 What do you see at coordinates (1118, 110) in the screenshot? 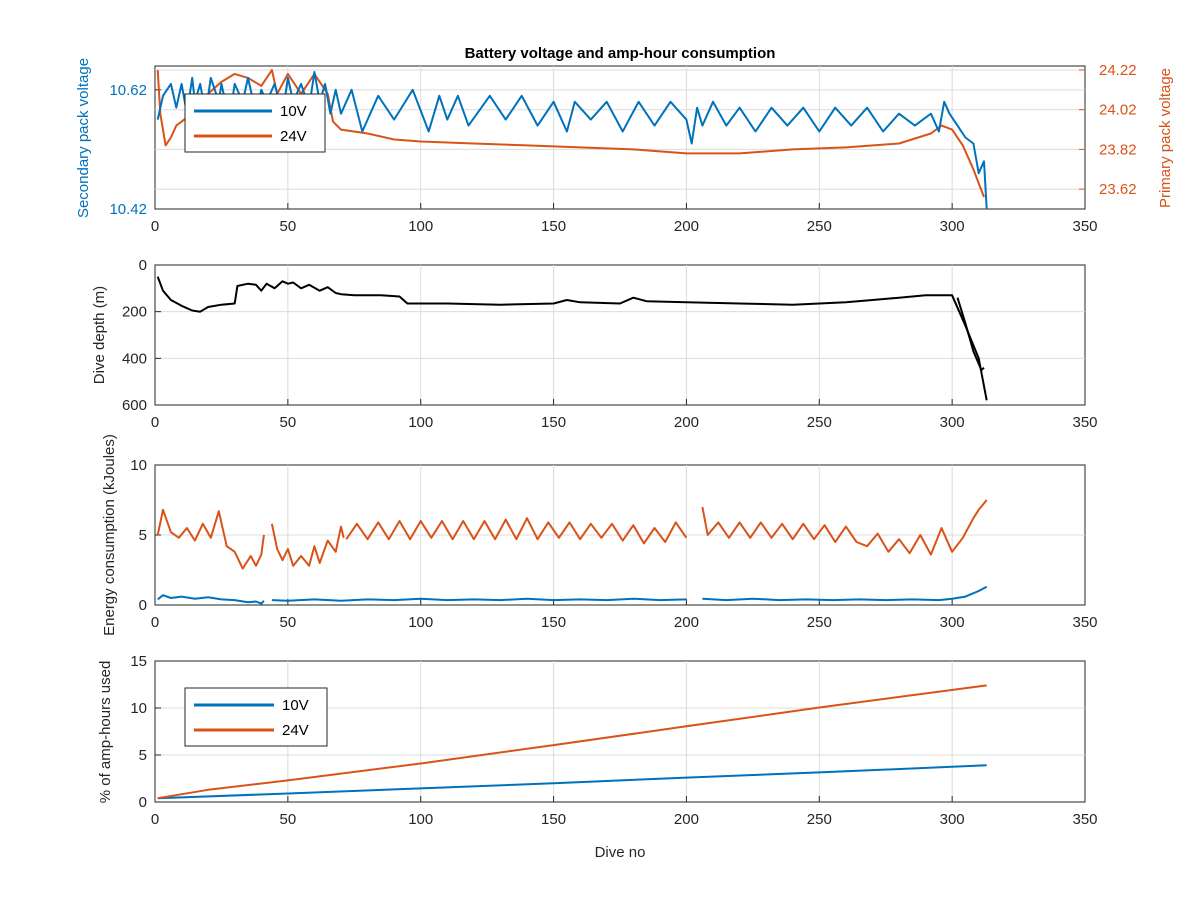
I see `voltage-ytick-right-label: 24.02` at bounding box center [1118, 110].